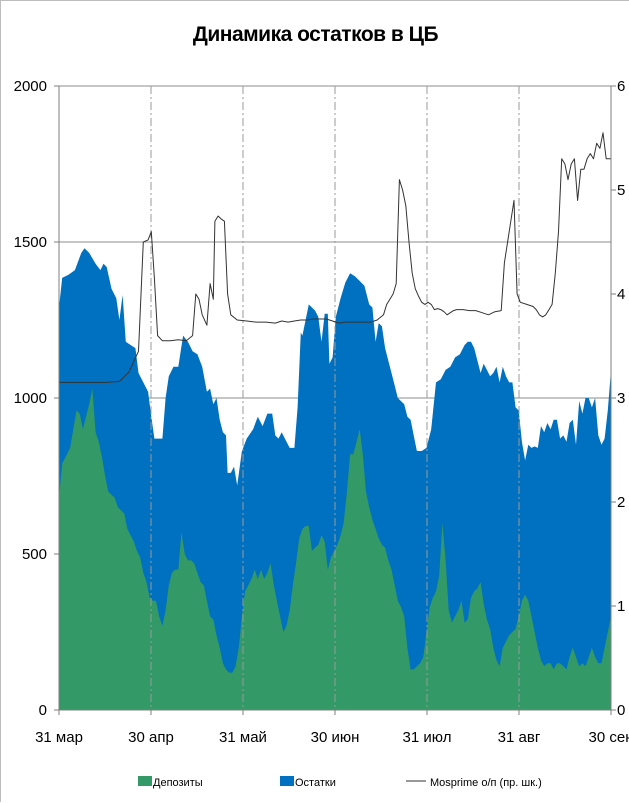  I want to click on x-tick-label: 31 мар, so click(59, 737).